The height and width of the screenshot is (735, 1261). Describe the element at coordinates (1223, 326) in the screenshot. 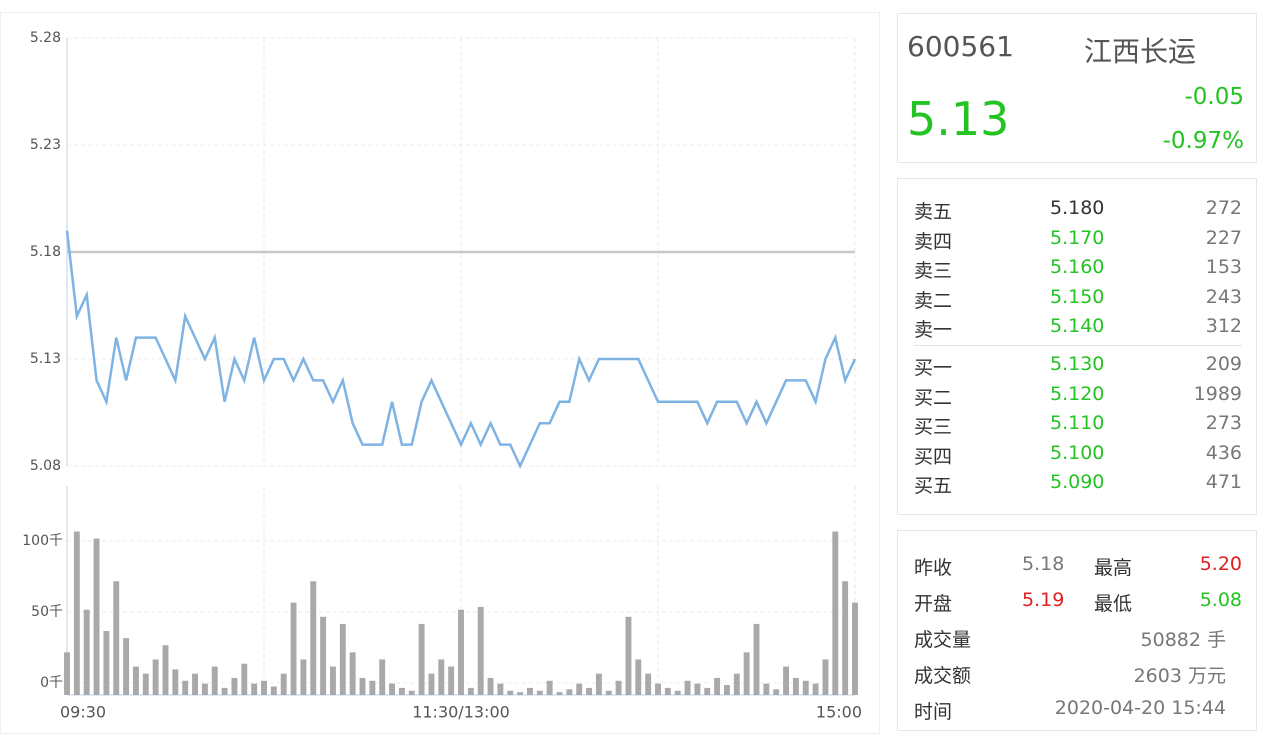

I see `volume: 312` at that location.